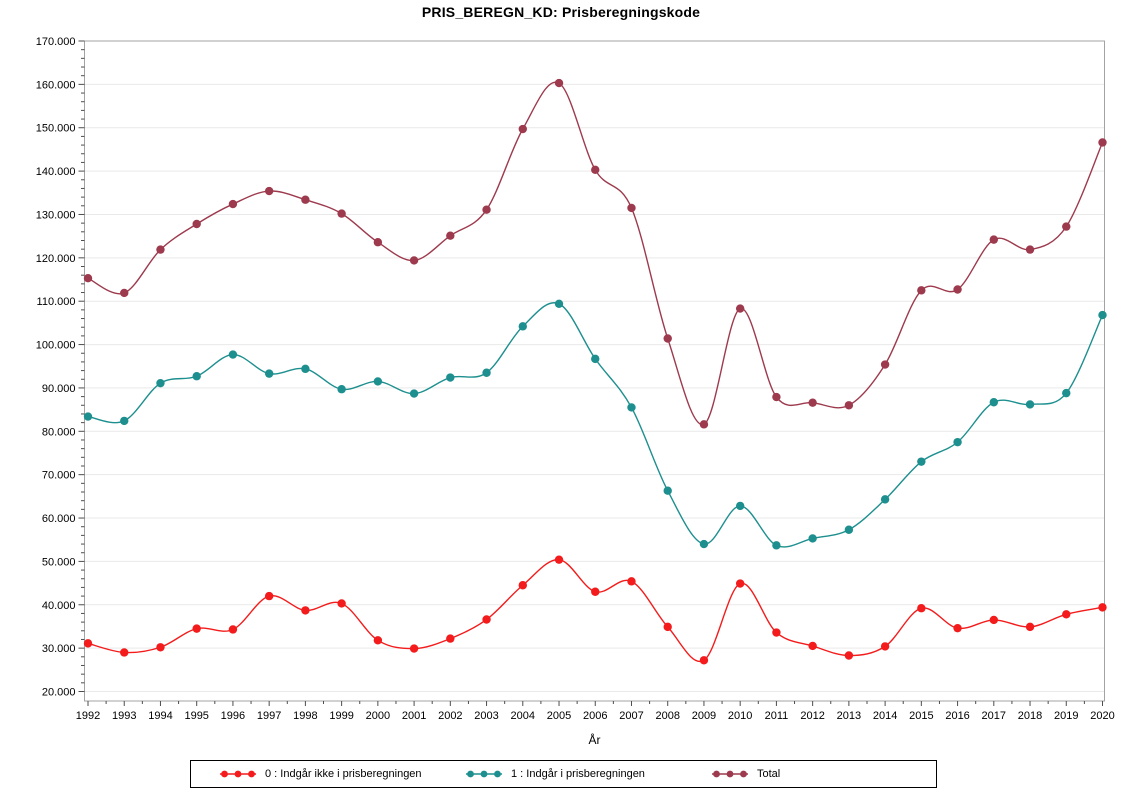 This screenshot has height=793, width=1122. Describe the element at coordinates (595, 716) in the screenshot. I see `x-tick-label: 2006` at that location.